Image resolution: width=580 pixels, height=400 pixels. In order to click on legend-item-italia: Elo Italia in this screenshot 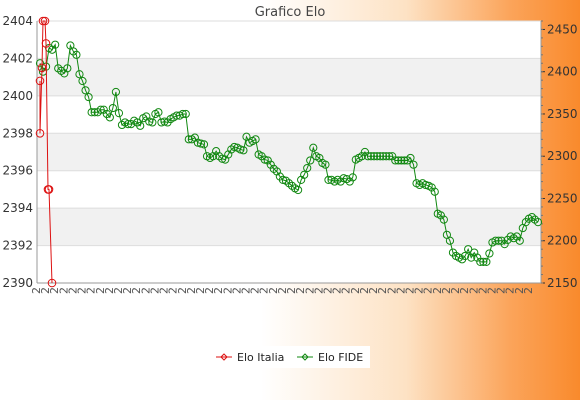, I will do `click(250, 357)`.